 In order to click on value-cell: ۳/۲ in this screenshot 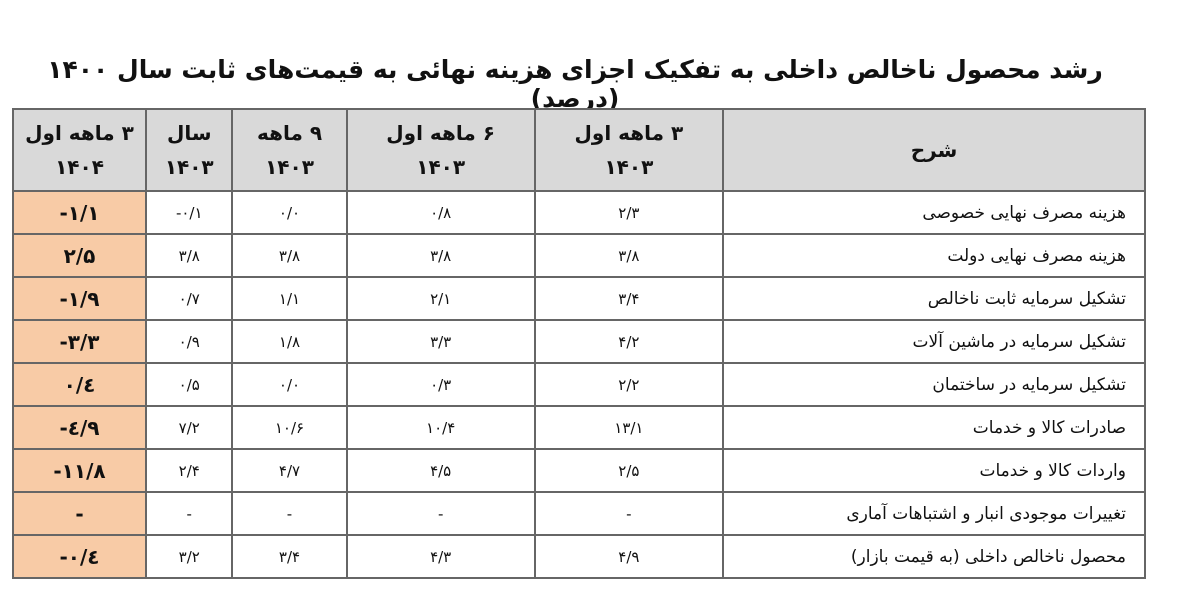, I will do `click(189, 556)`.